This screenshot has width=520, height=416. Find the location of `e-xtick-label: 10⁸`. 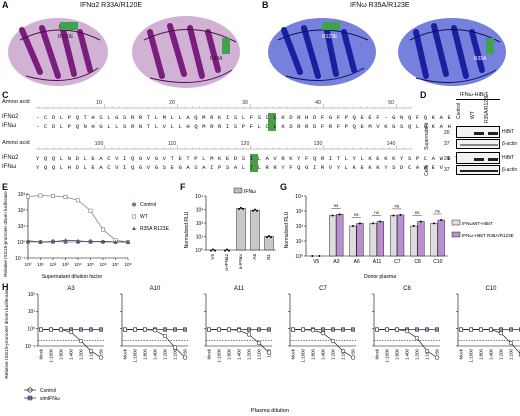

e-xtick-label: 10⁸ is located at coordinates (127, 264).